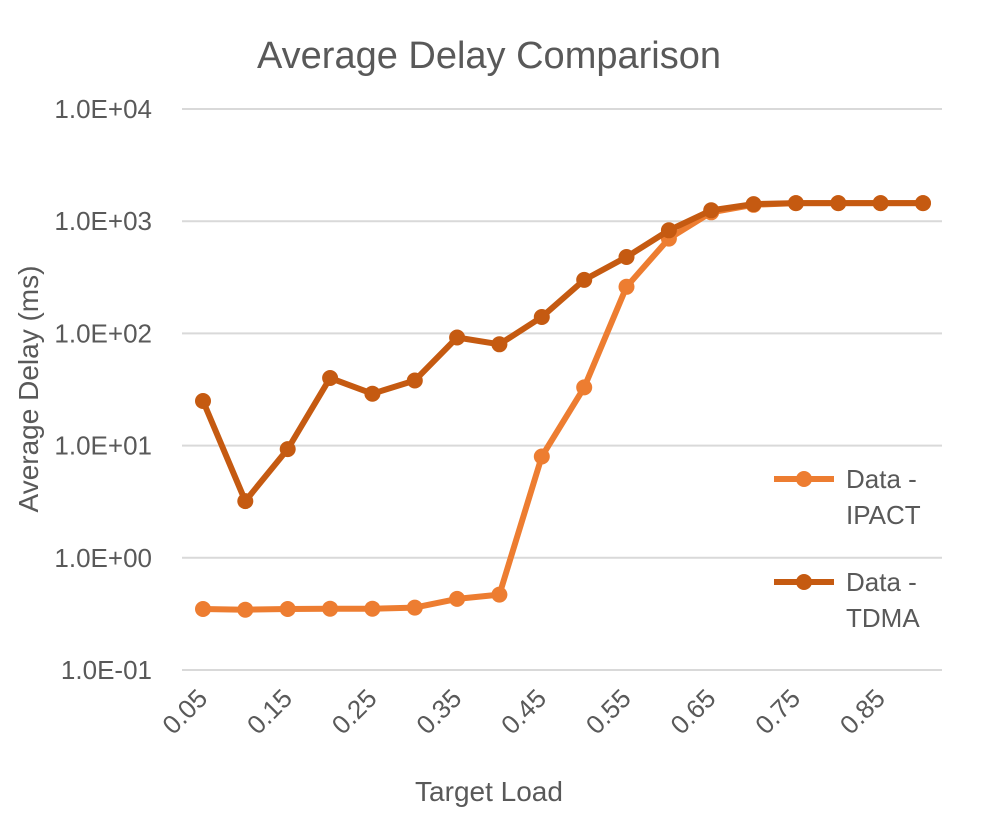 The image size is (982, 833). Describe the element at coordinates (103, 109) in the screenshot. I see `y-tick-label: 1.0E+04` at that location.